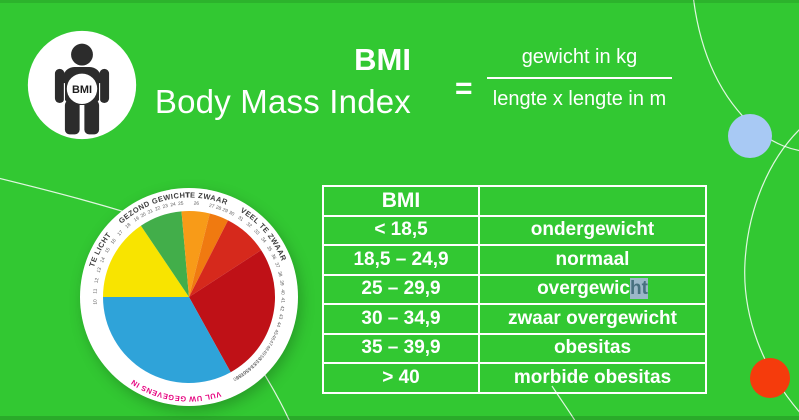 The image size is (799, 420). I want to click on wheel-number: 21, so click(151, 212).